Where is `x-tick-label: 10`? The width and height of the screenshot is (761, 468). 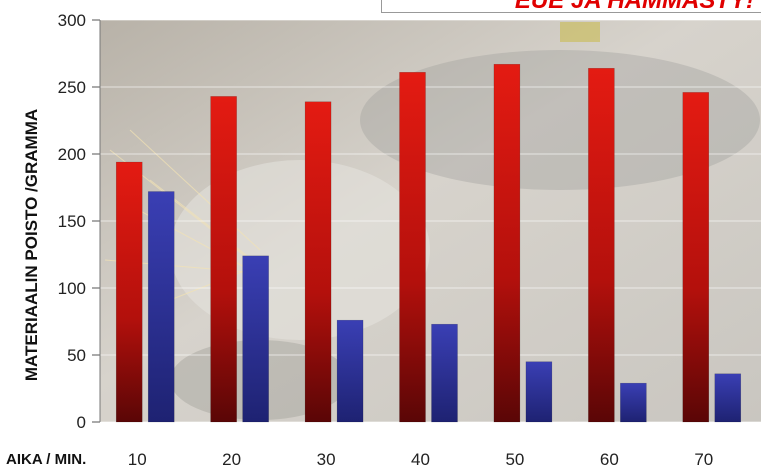
x-tick-label: 10 is located at coordinates (137, 459).